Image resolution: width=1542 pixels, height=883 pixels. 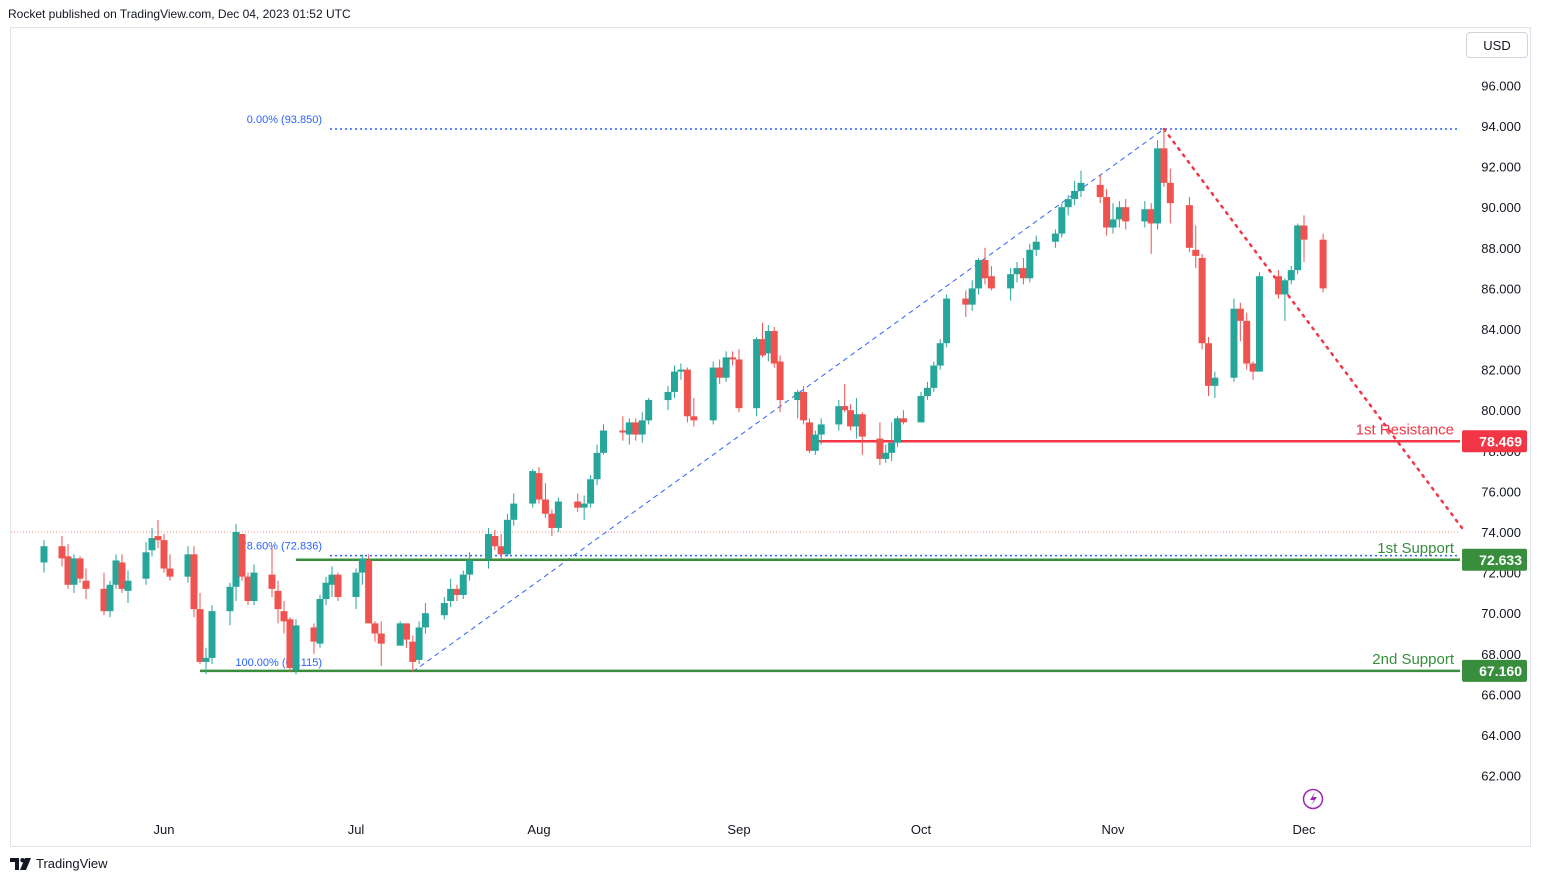 I want to click on level-label: 1st Resistance, so click(x=1405, y=429).